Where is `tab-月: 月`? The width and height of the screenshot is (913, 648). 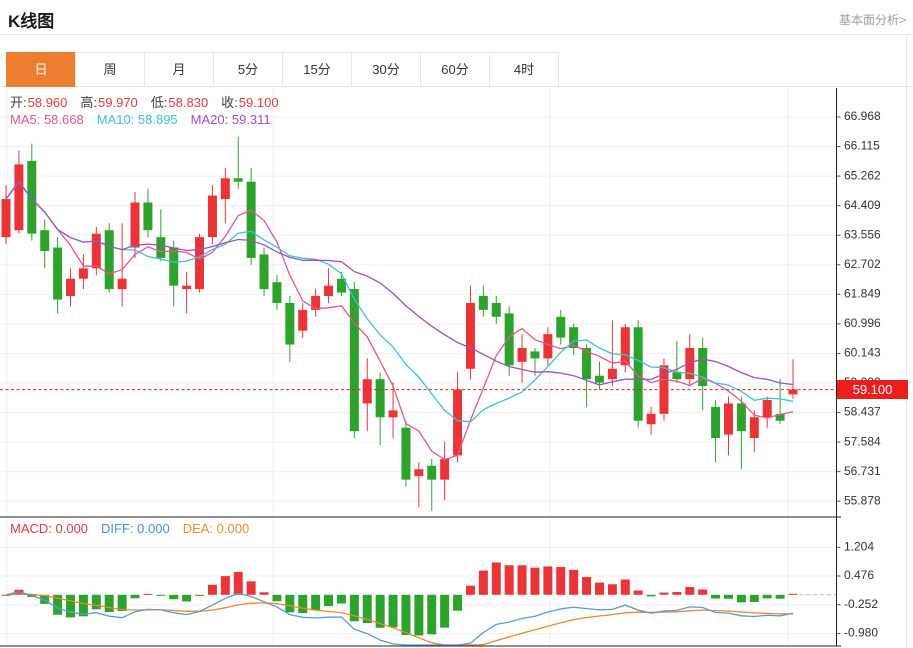 tab-月: 月 is located at coordinates (179, 69).